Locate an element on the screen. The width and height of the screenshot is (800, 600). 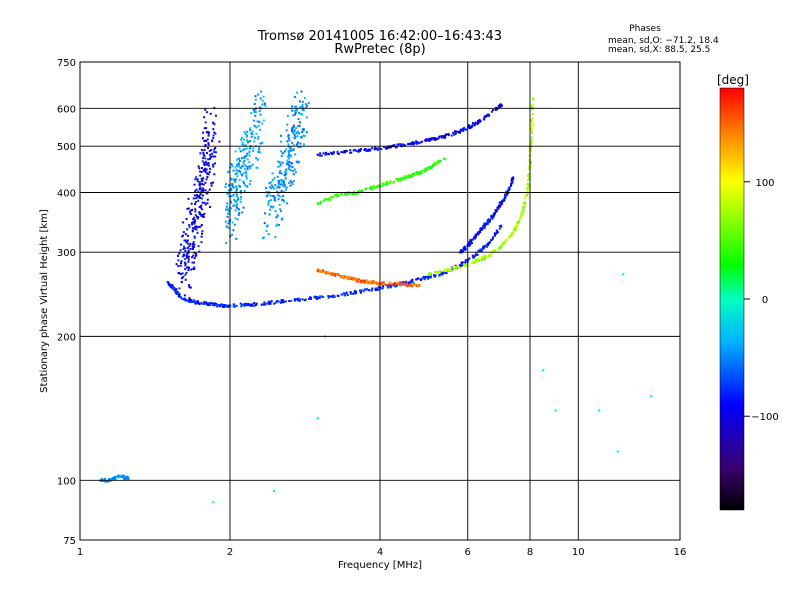
y-tick-label: 75 is located at coordinates (69, 541).